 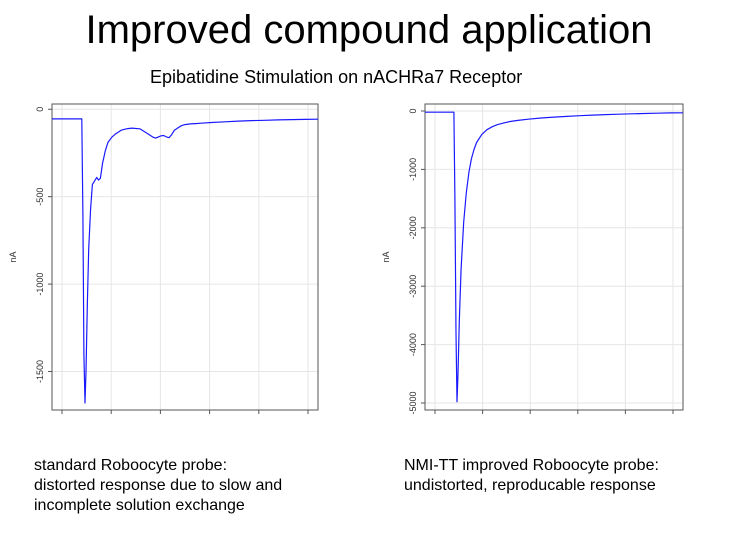 I want to click on y-tick-label: -5000, so click(x=413, y=402).